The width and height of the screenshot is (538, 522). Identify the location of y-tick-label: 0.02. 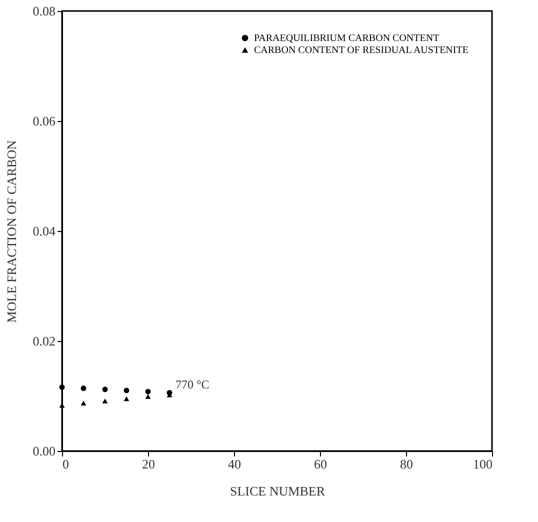
(44, 341).